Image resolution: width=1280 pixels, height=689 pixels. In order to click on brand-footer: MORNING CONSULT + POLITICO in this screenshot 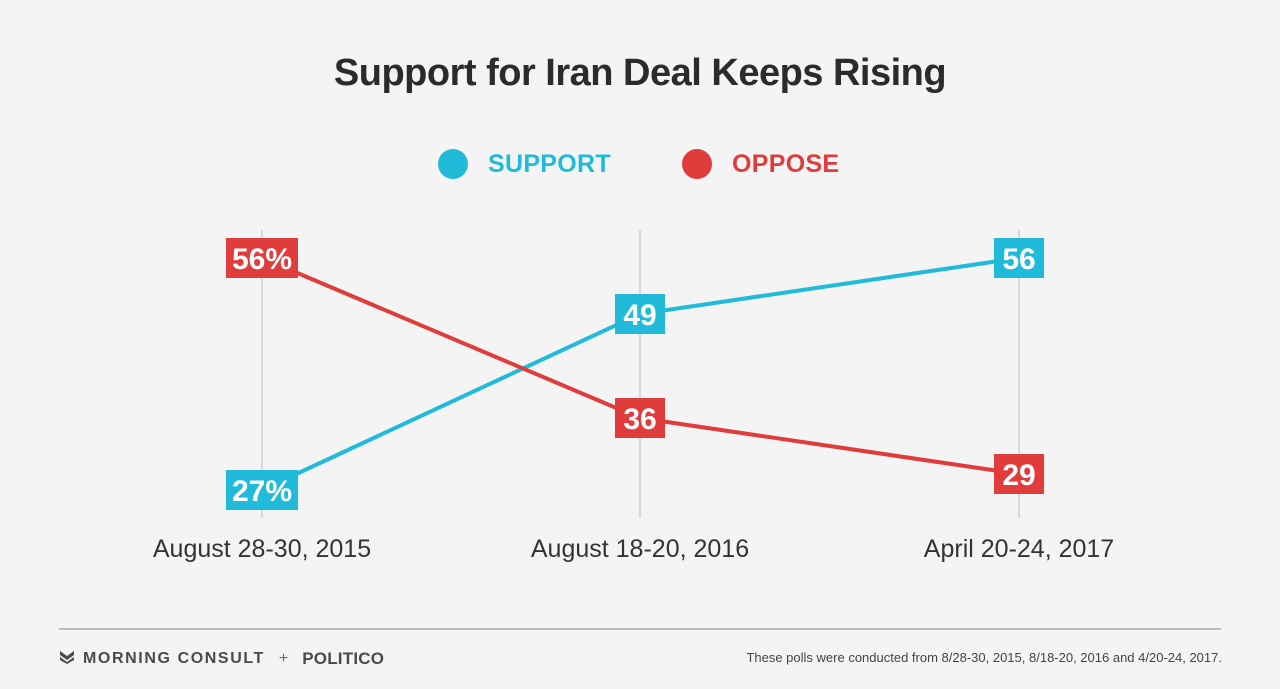, I will do `click(221, 659)`.